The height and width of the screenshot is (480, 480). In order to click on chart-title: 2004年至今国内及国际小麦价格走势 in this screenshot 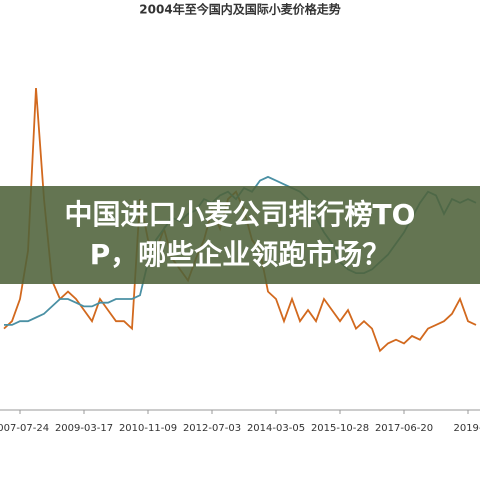, I will do `click(239, 9)`.